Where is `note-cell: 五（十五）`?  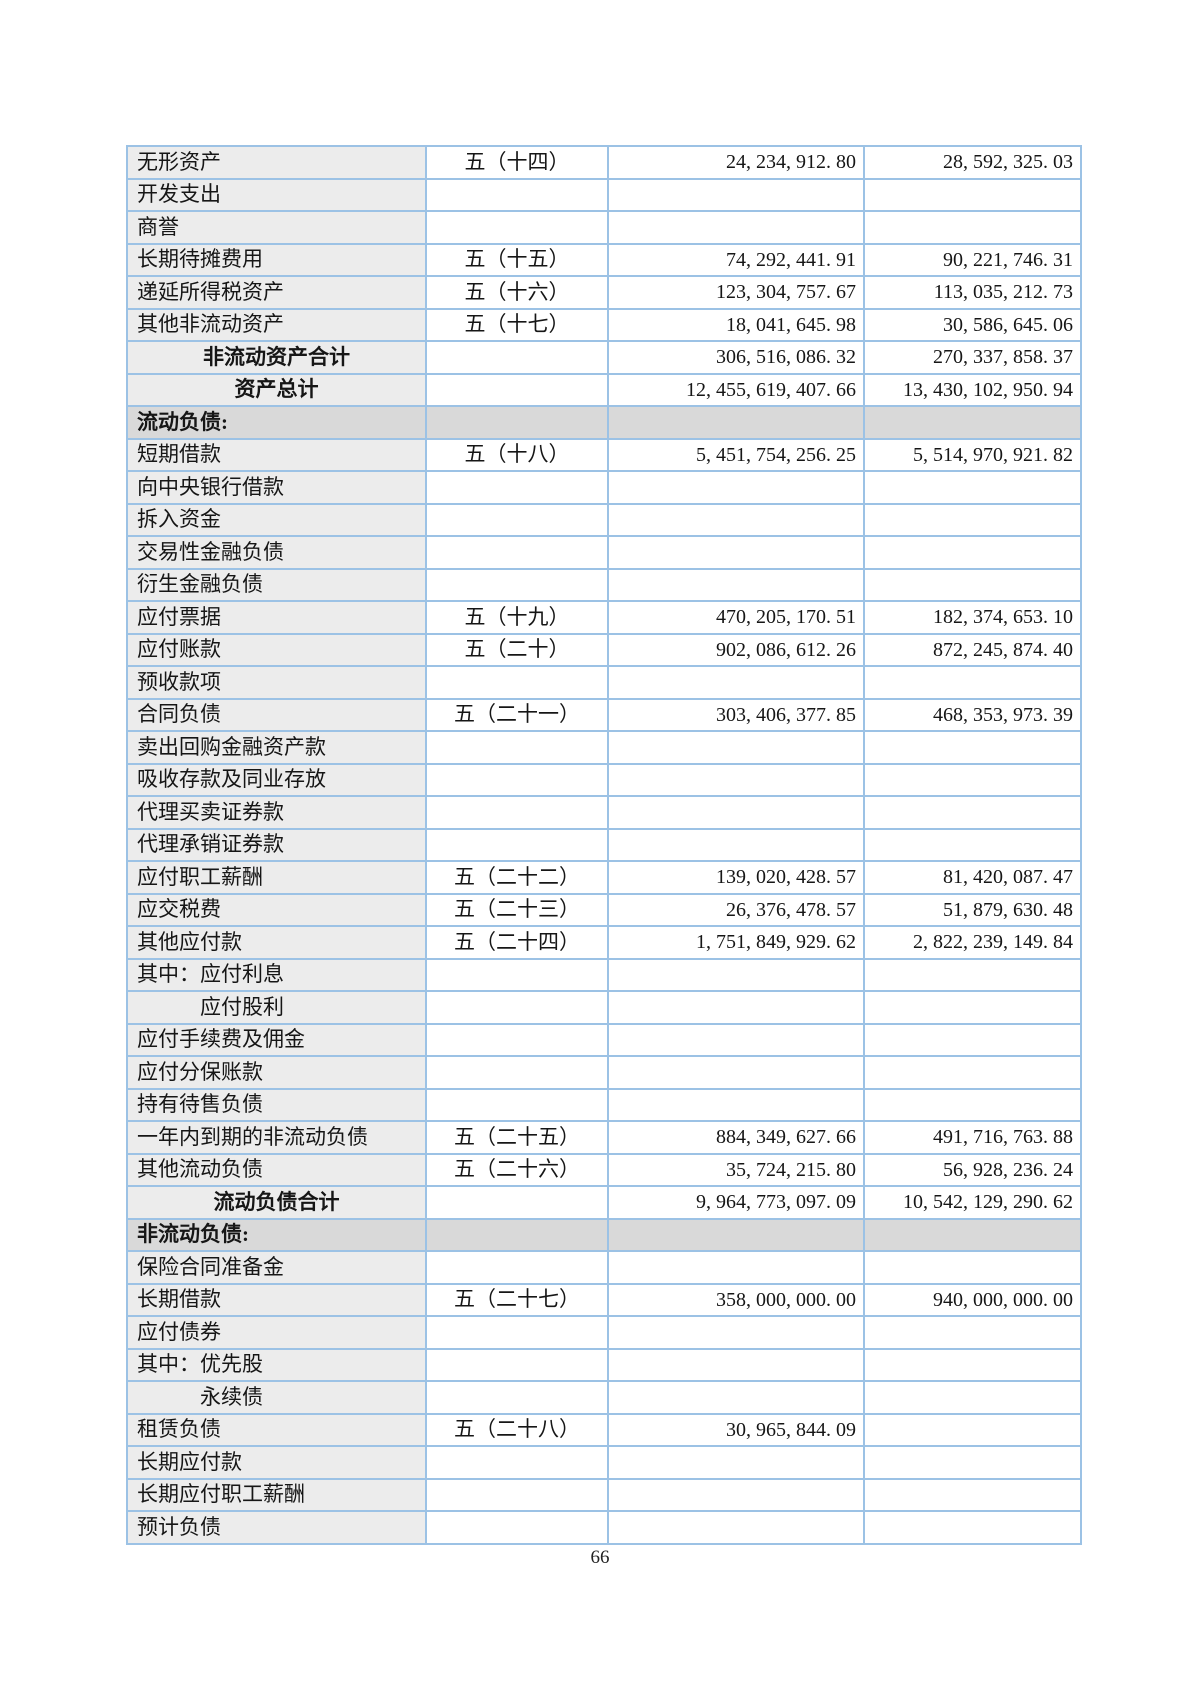
note-cell: 五（十五） is located at coordinates (517, 259).